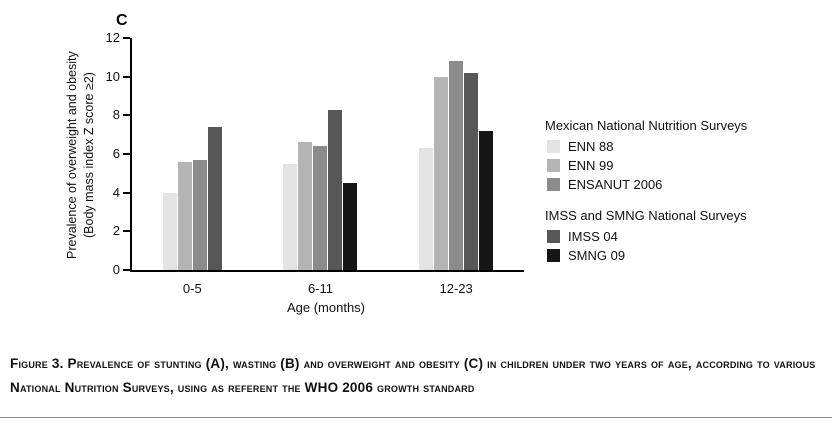  I want to click on legend-item-label: ENN 99, so click(591, 165).